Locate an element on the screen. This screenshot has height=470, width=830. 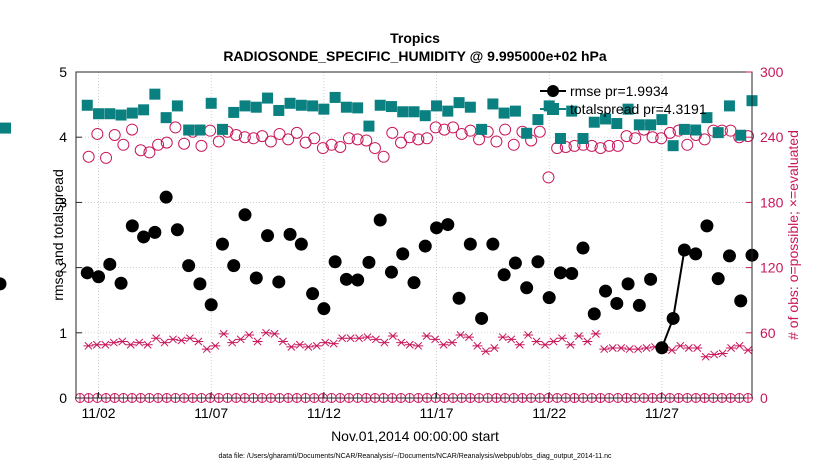
y-right-tick-label: 60 is located at coordinates (768, 333).